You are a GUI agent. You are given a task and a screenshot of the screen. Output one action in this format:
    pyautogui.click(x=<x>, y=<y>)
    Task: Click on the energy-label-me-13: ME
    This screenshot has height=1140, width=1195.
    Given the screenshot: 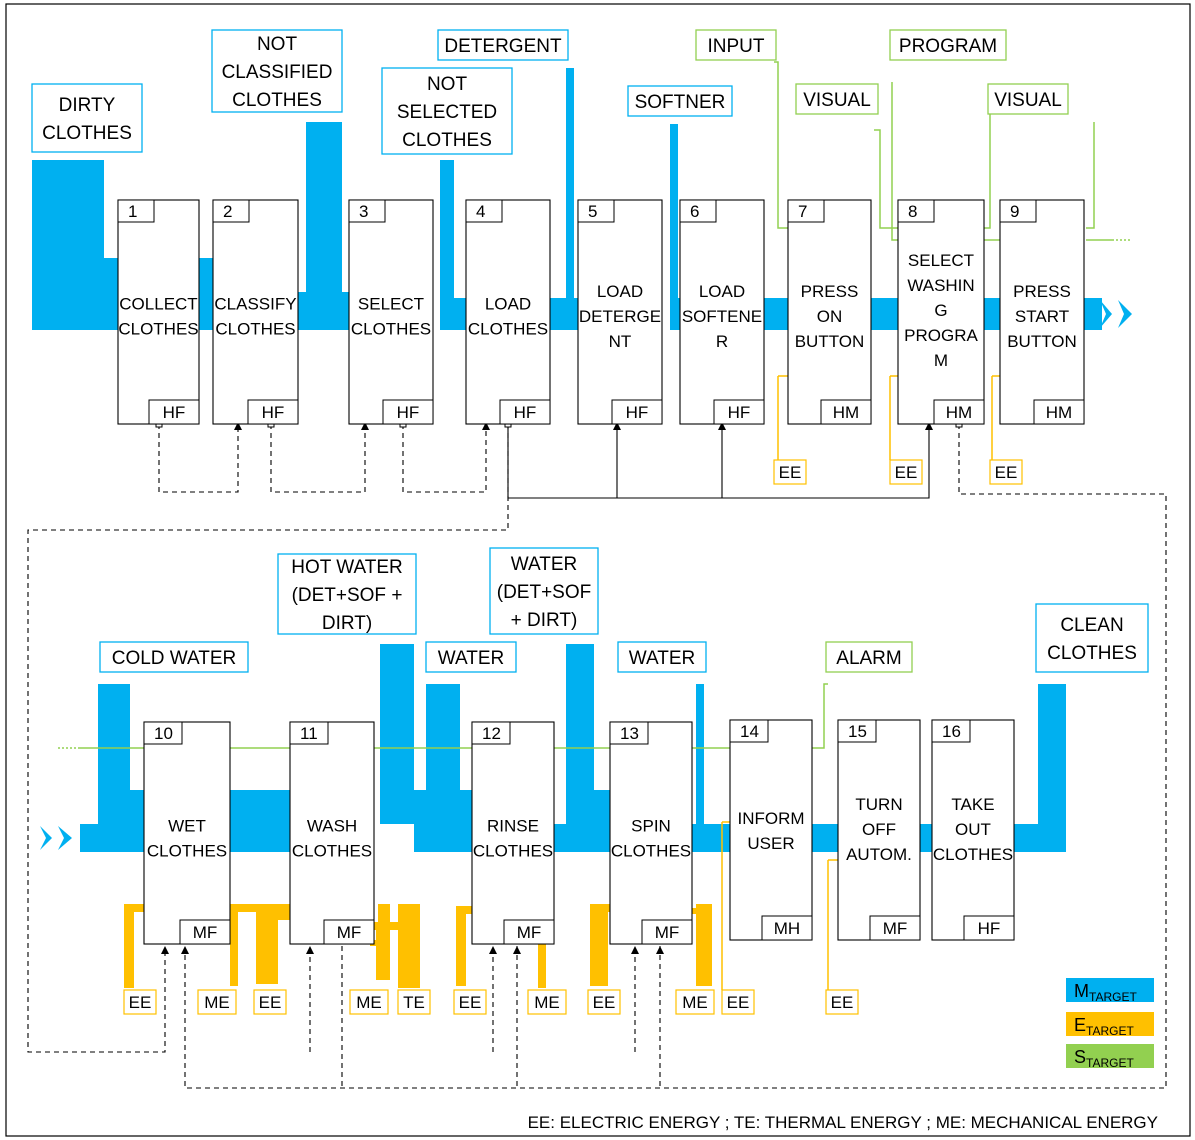 What is the action you would take?
    pyautogui.click(x=695, y=1002)
    